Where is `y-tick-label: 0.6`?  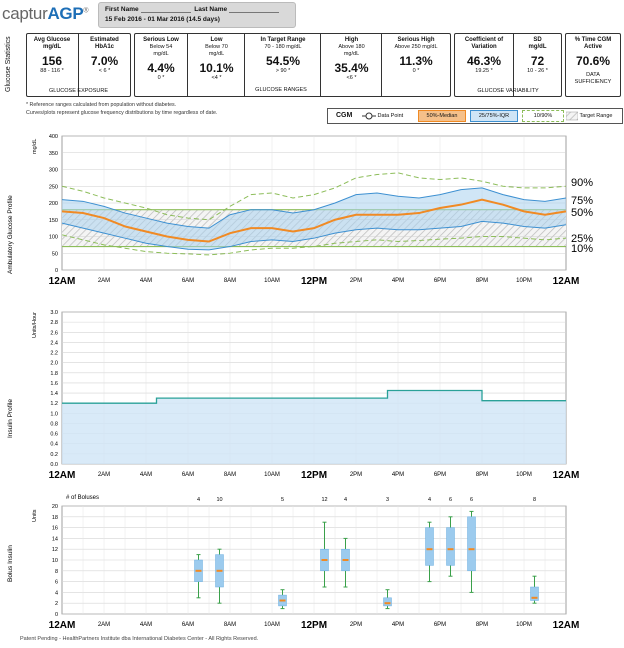
y-tick-label: 0.6 is located at coordinates (54, 435).